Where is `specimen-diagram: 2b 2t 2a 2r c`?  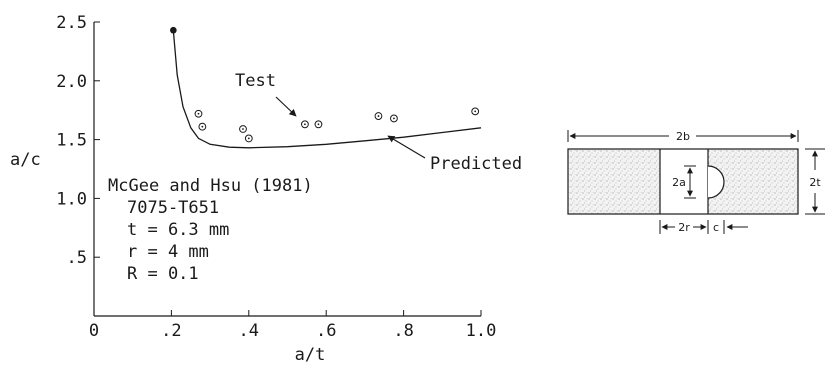
specimen-diagram: 2b 2t 2a 2r c is located at coordinates (696, 182).